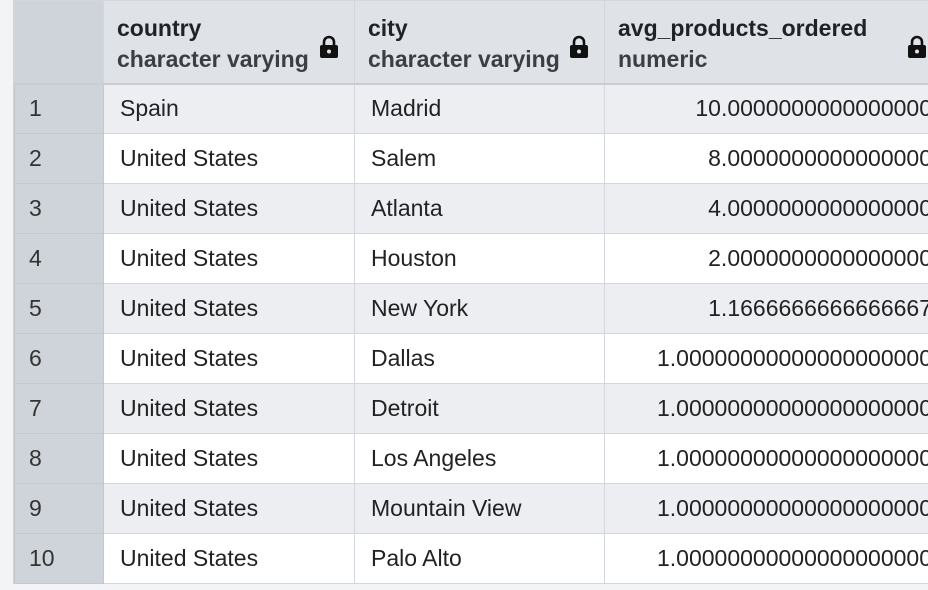 The width and height of the screenshot is (928, 590). What do you see at coordinates (59, 508) in the screenshot?
I see `row-number: 9` at bounding box center [59, 508].